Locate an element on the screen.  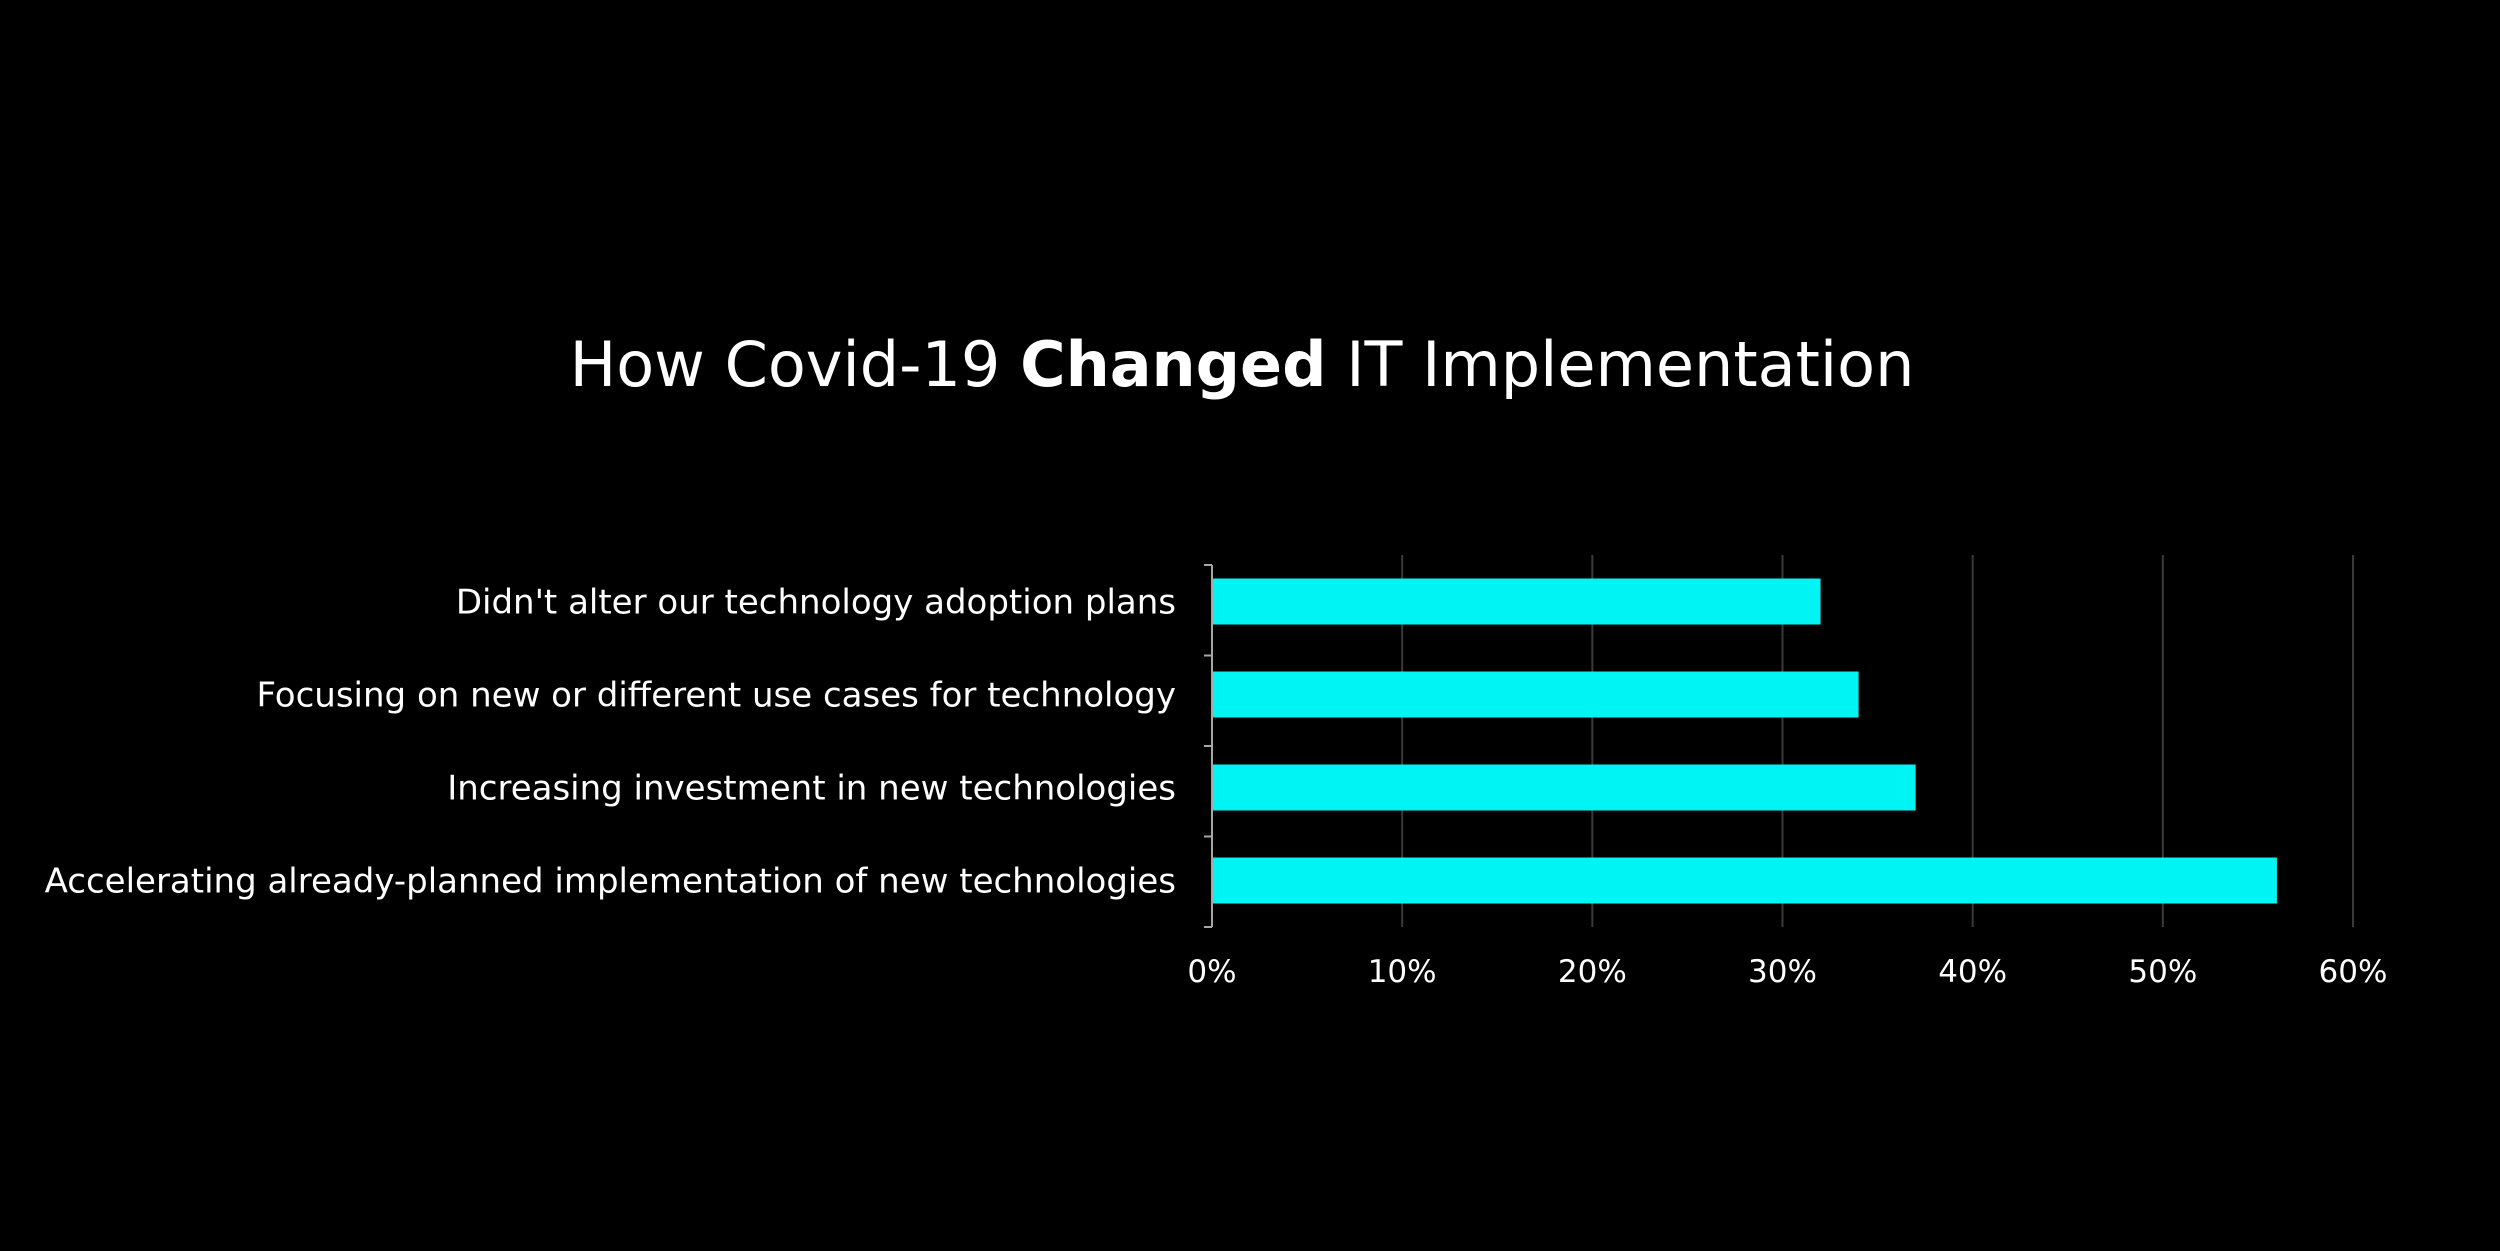
chart-title-part-1: How Covid-19 is located at coordinates (795, 364).